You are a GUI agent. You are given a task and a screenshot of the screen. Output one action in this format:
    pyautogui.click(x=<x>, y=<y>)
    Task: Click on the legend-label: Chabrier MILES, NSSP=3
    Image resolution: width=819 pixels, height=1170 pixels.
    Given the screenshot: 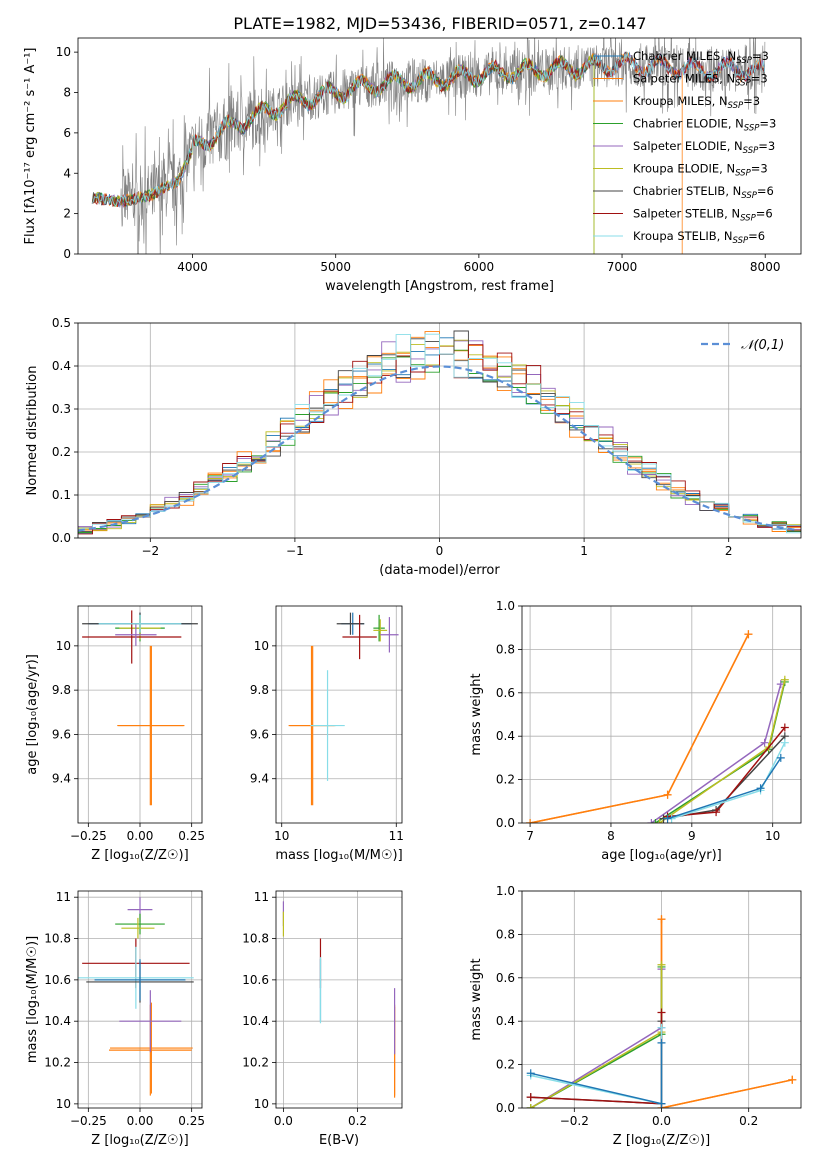 What is the action you would take?
    pyautogui.click(x=701, y=57)
    